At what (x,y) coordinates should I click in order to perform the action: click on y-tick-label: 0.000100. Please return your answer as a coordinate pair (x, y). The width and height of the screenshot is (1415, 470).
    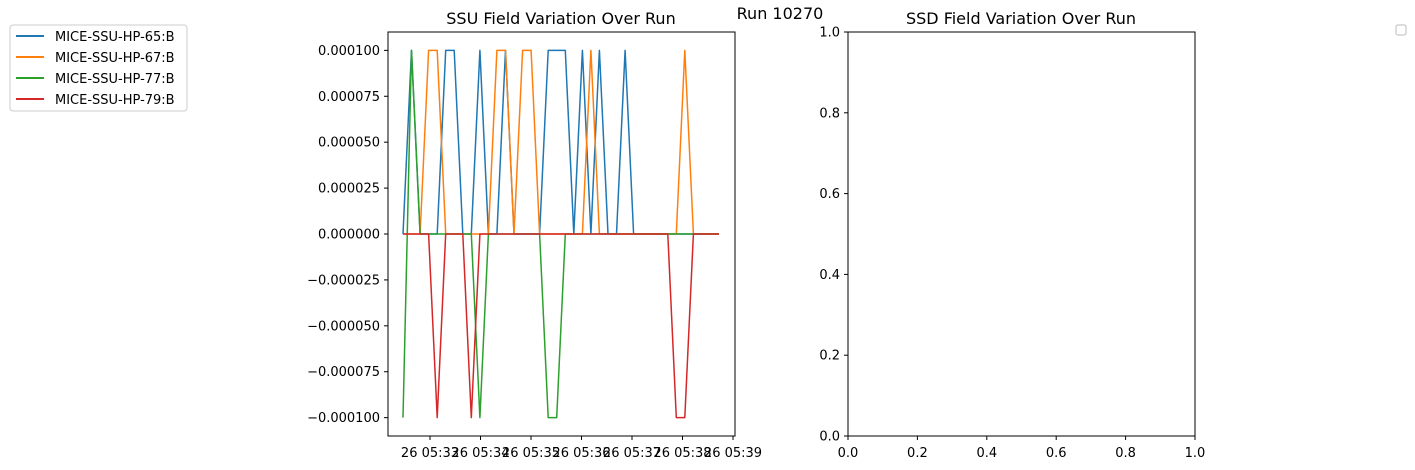
    Looking at the image, I should click on (349, 51).